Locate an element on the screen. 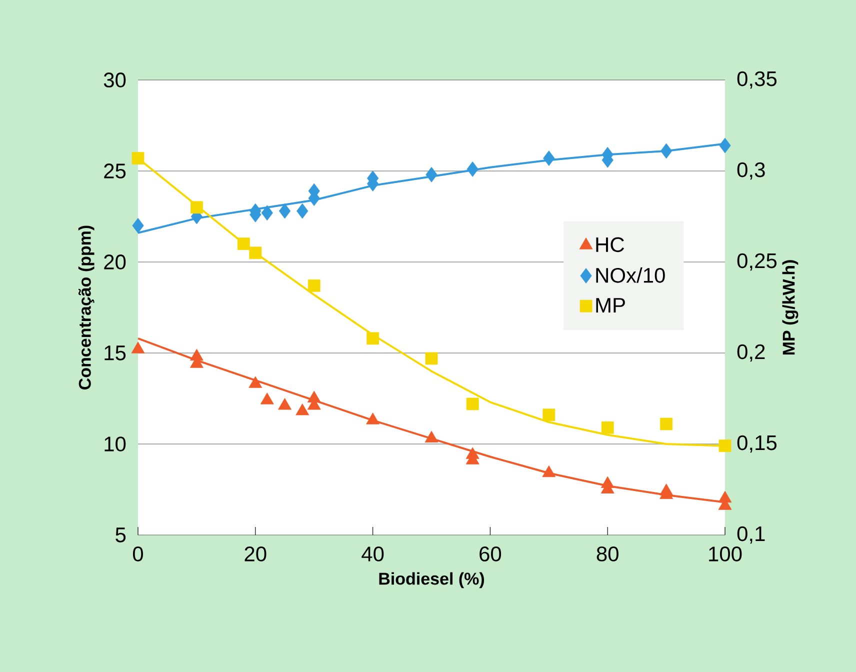  y-axis-title: Concentração (ppm) is located at coordinates (86, 308).